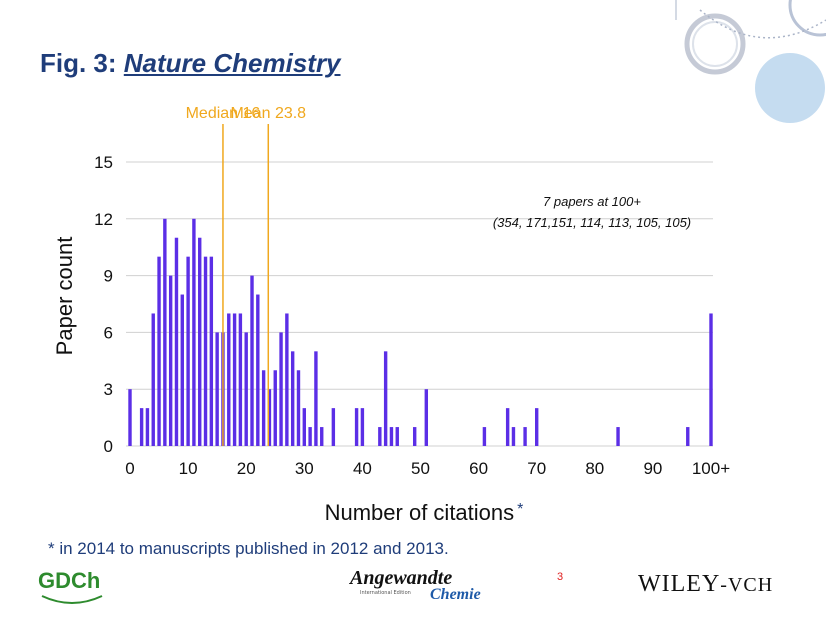 The image size is (826, 621). Describe the element at coordinates (69, 580) in the screenshot. I see `gdch-logo: GDCh` at that location.